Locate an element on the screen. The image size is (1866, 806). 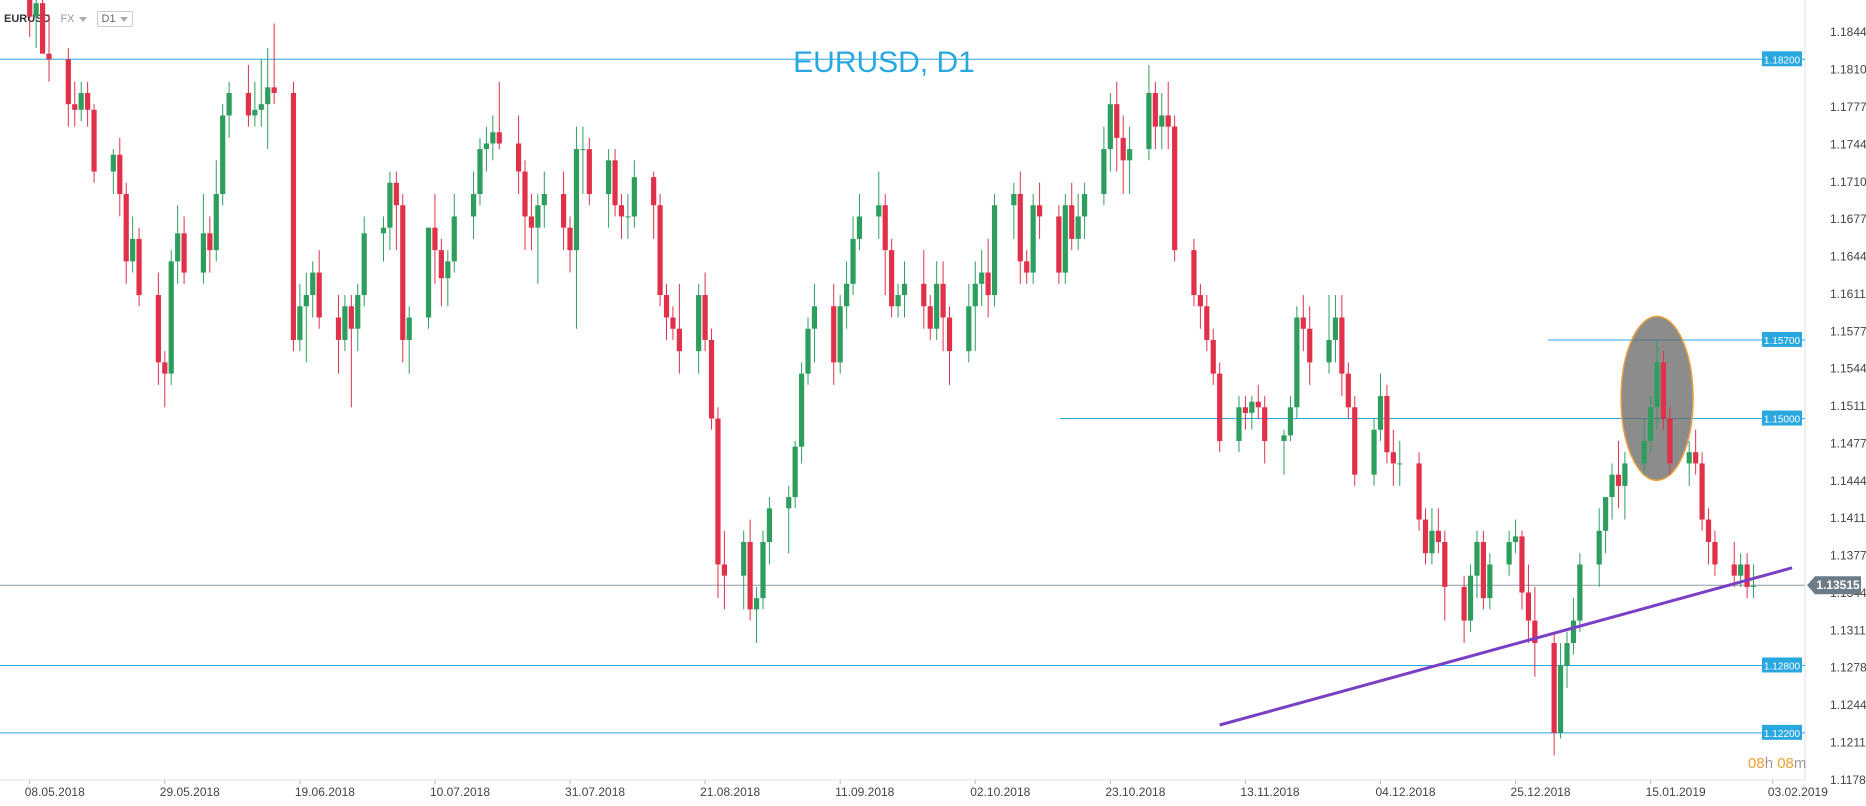
market-label: FX is located at coordinates (67, 19).